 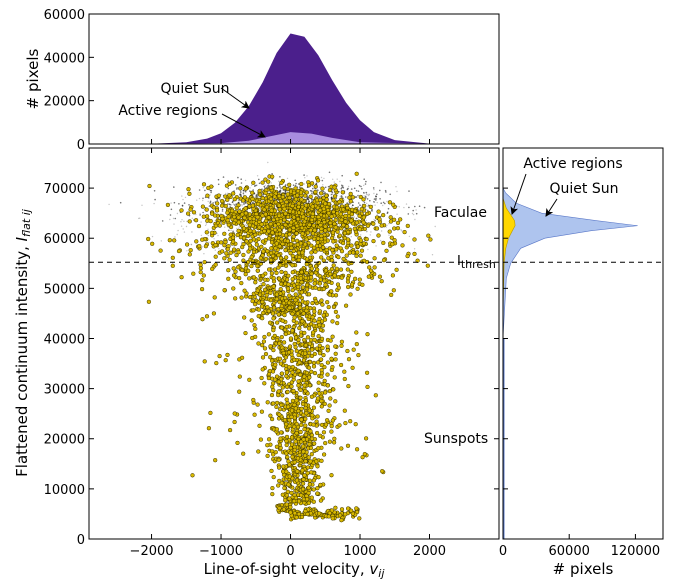 I want to click on main-ytick-label: 0, so click(x=81, y=540).